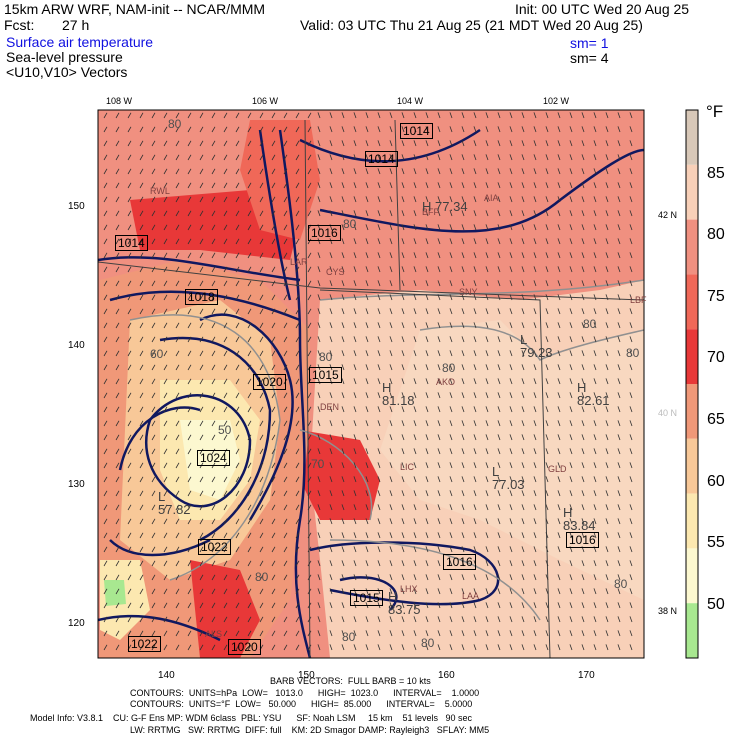  I want to click on low-marker: L 57.82, so click(174, 503).